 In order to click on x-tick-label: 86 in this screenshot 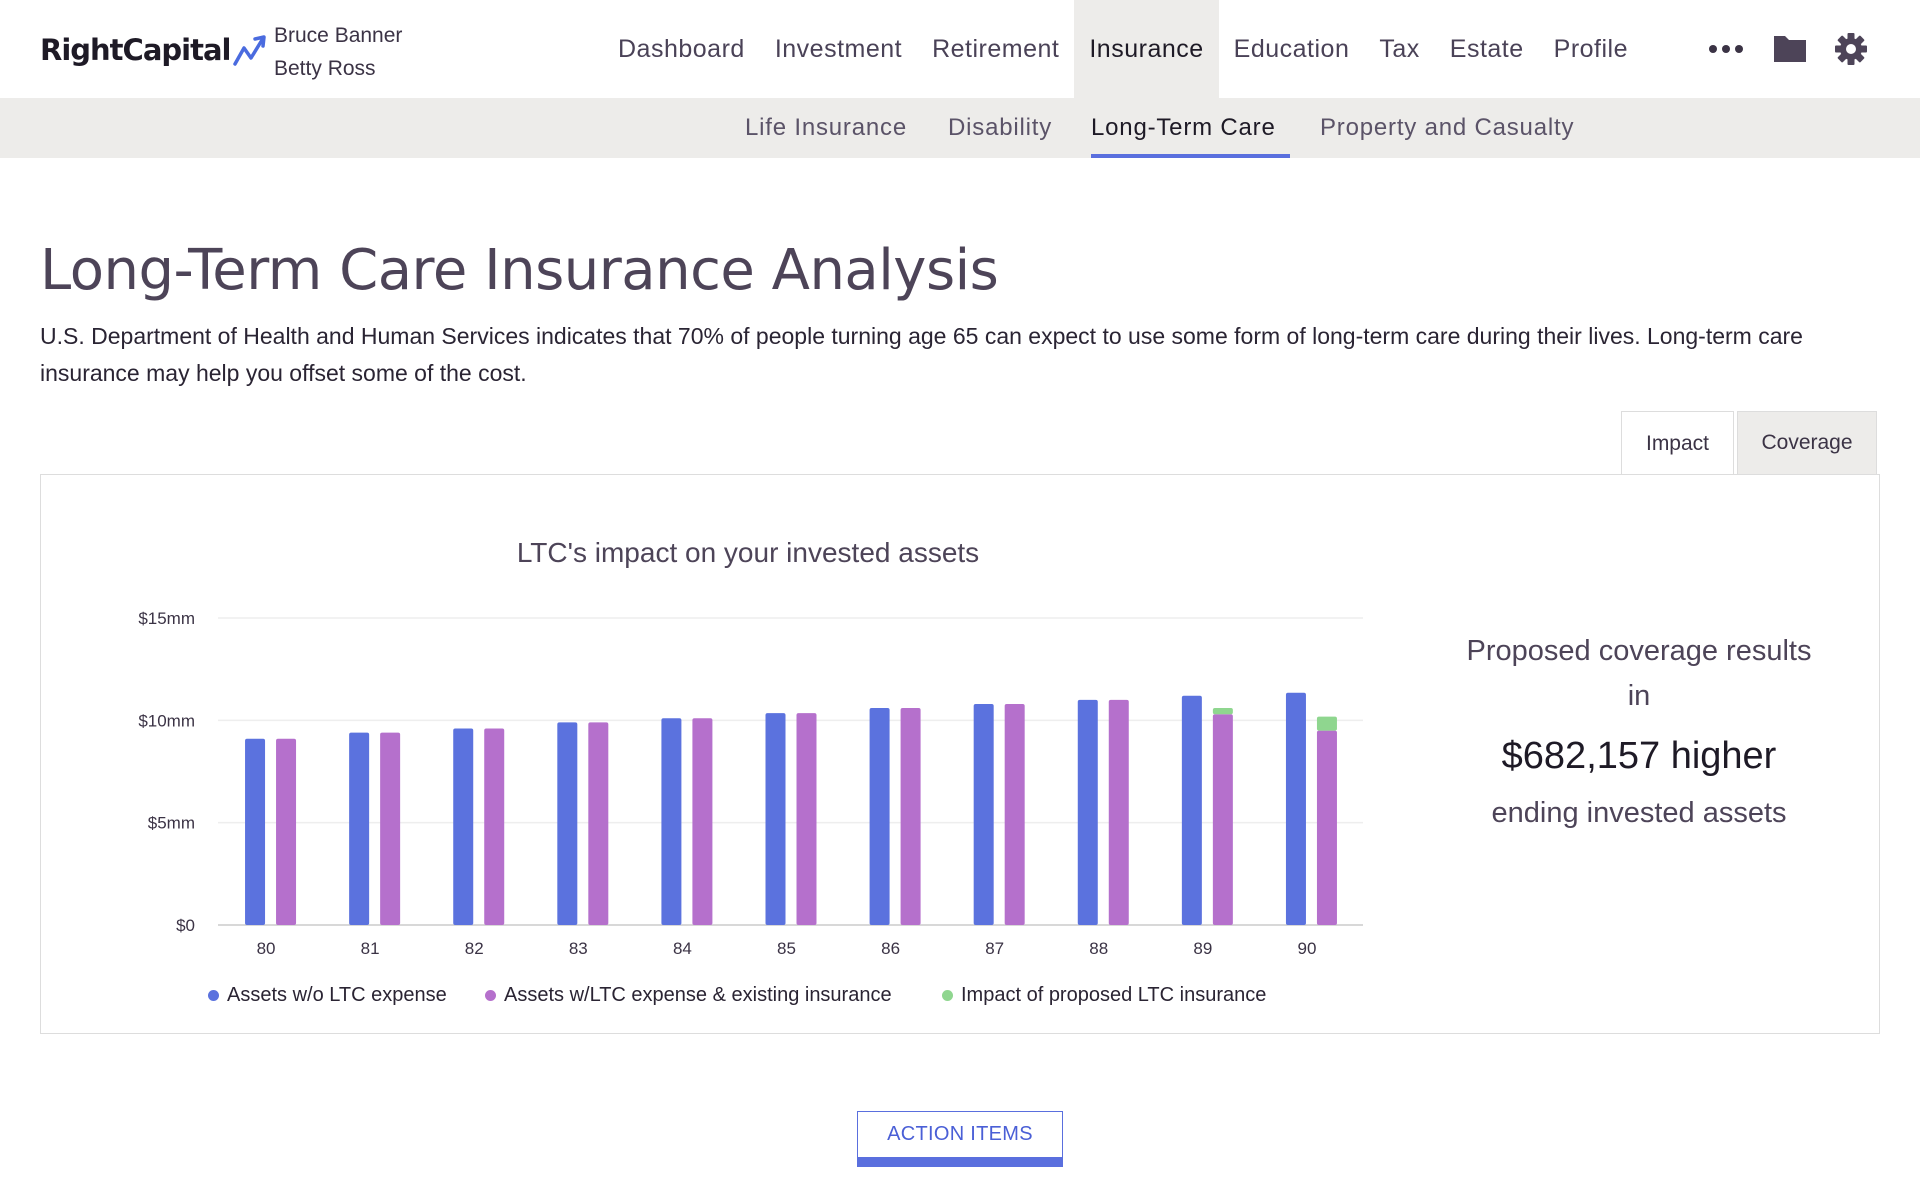, I will do `click(890, 948)`.